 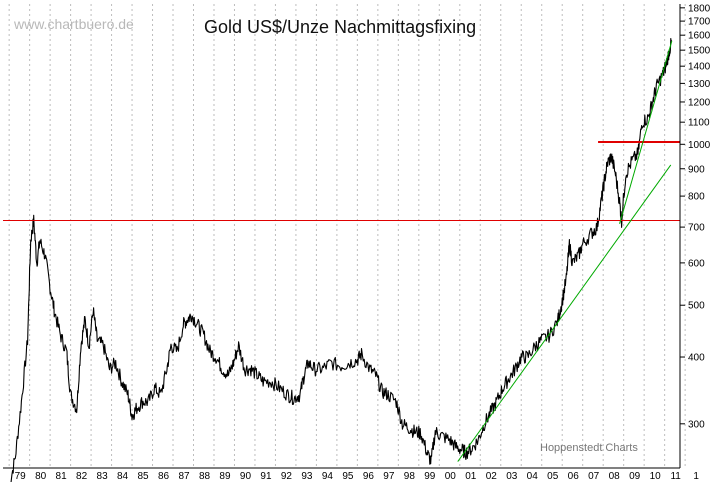 I want to click on x-tick-label: 03, so click(x=512, y=476).